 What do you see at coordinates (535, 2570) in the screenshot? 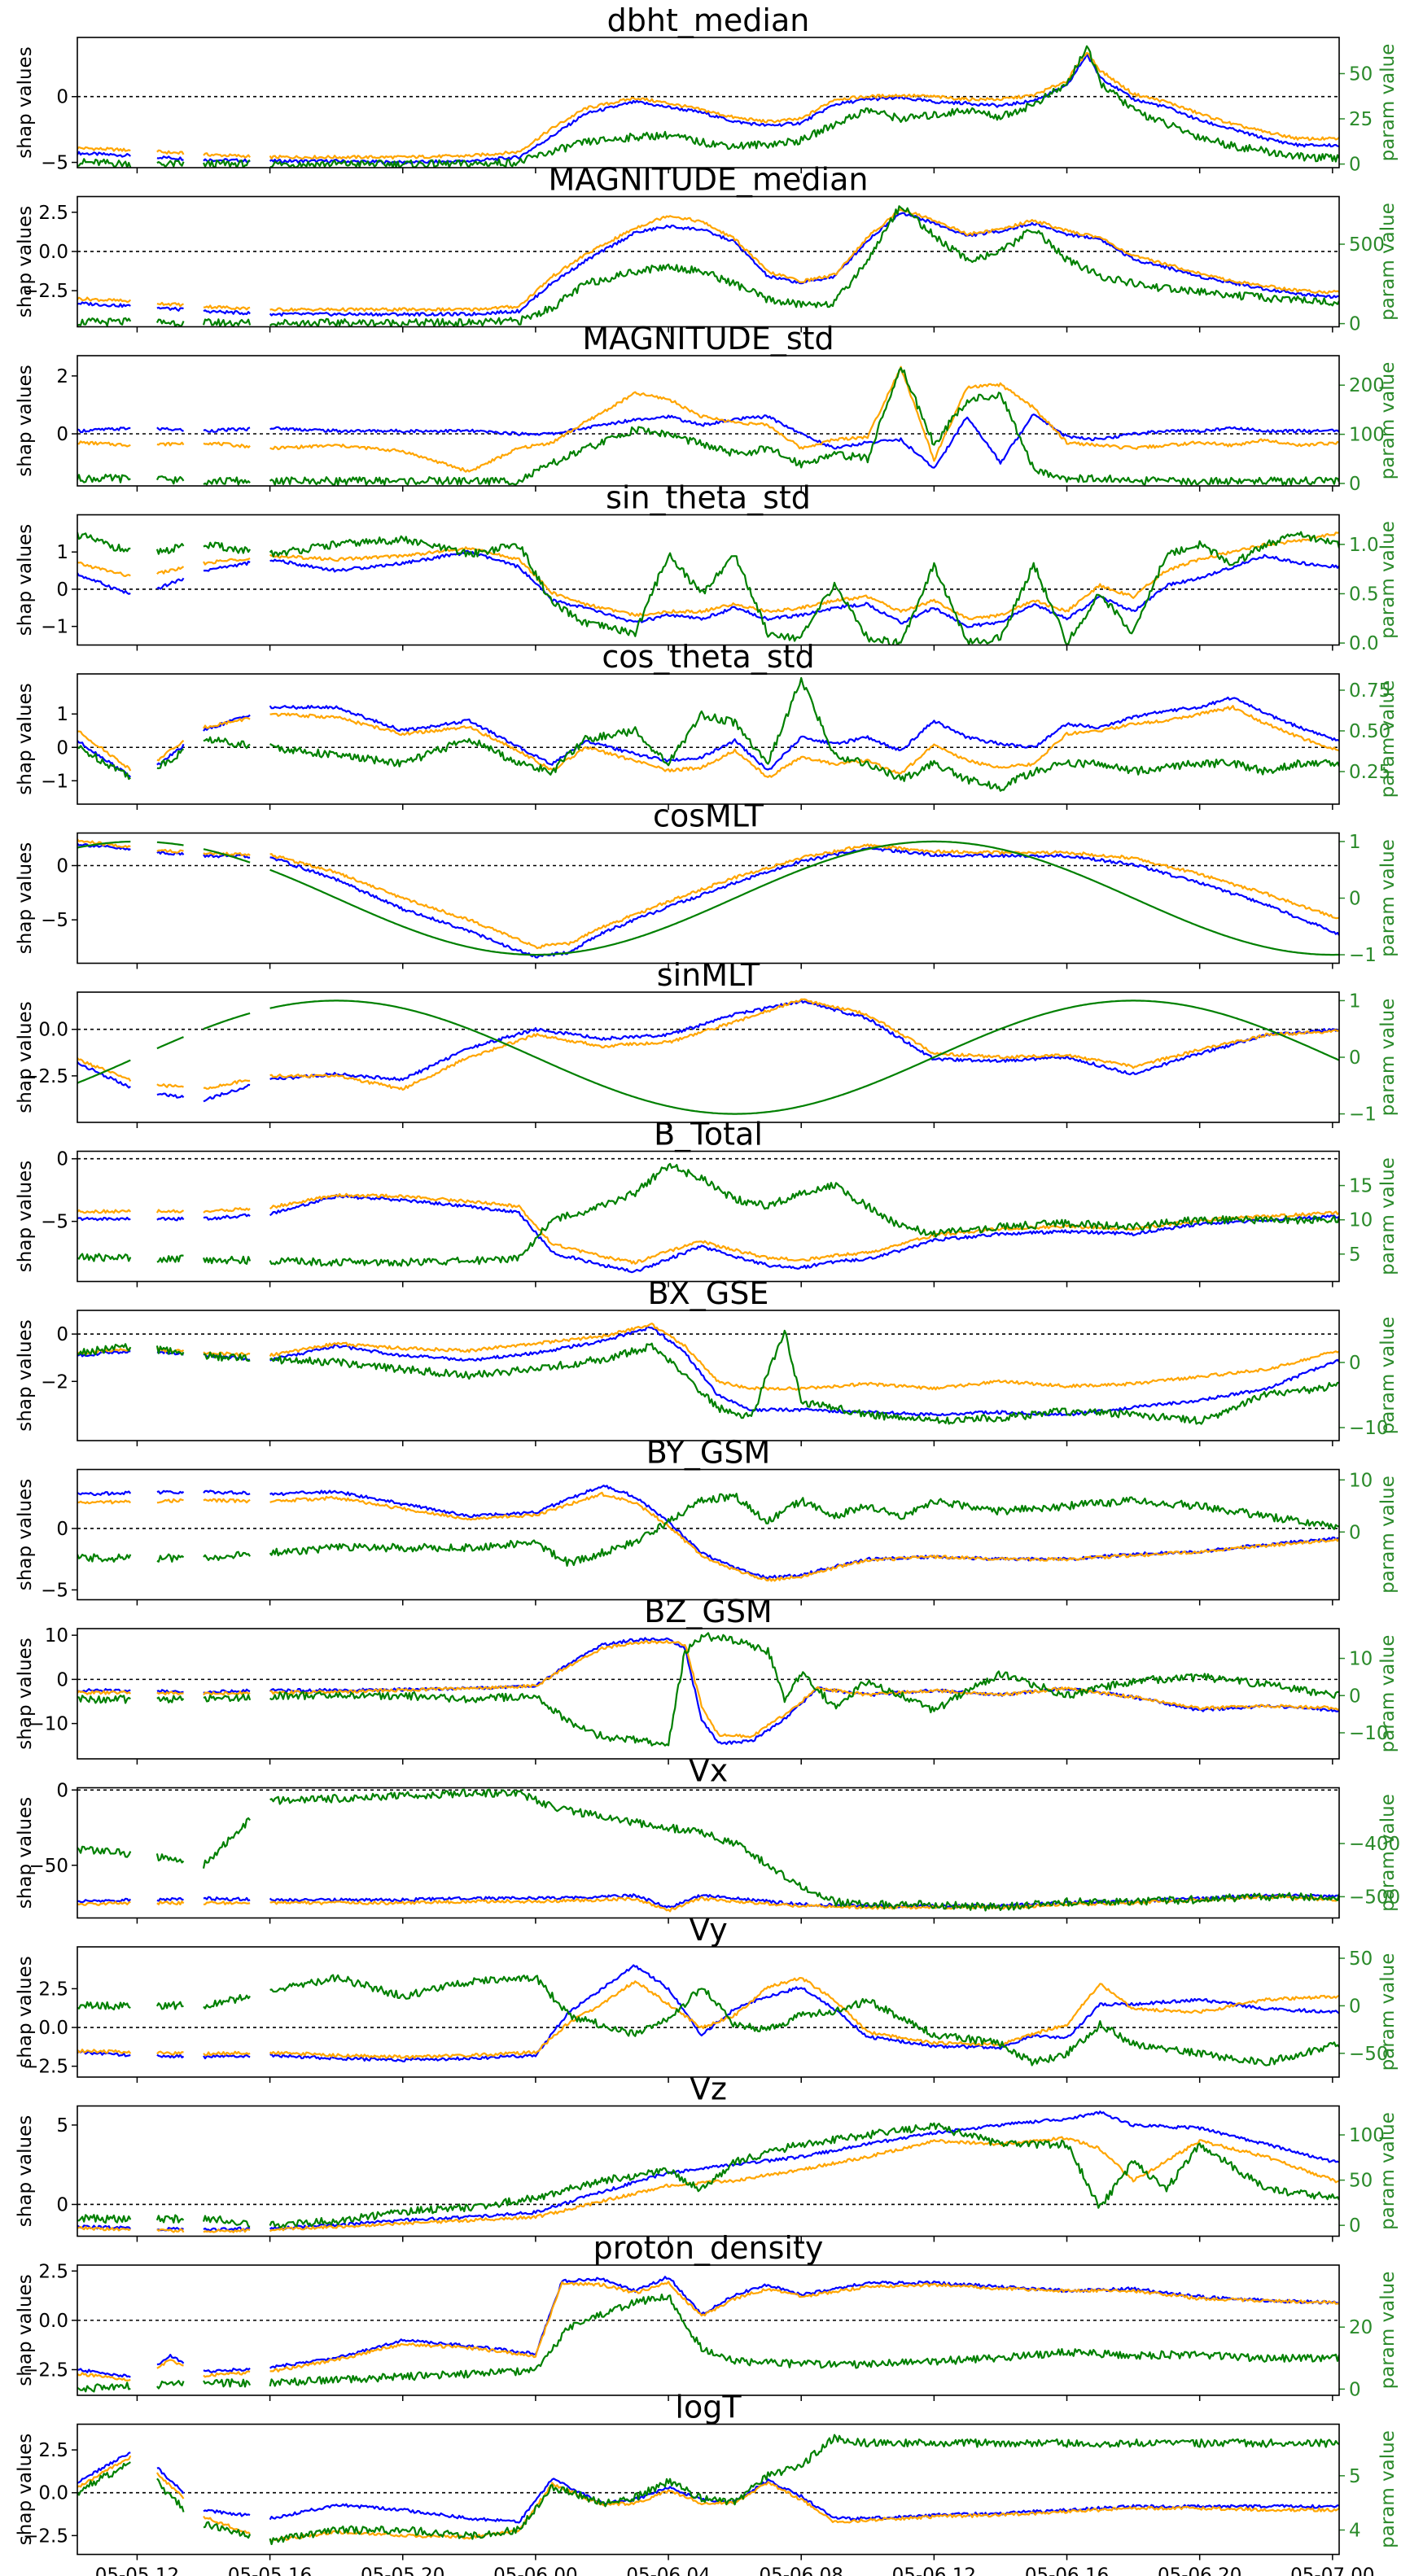
I see `x-tick-label: 05-06 00` at bounding box center [535, 2570].